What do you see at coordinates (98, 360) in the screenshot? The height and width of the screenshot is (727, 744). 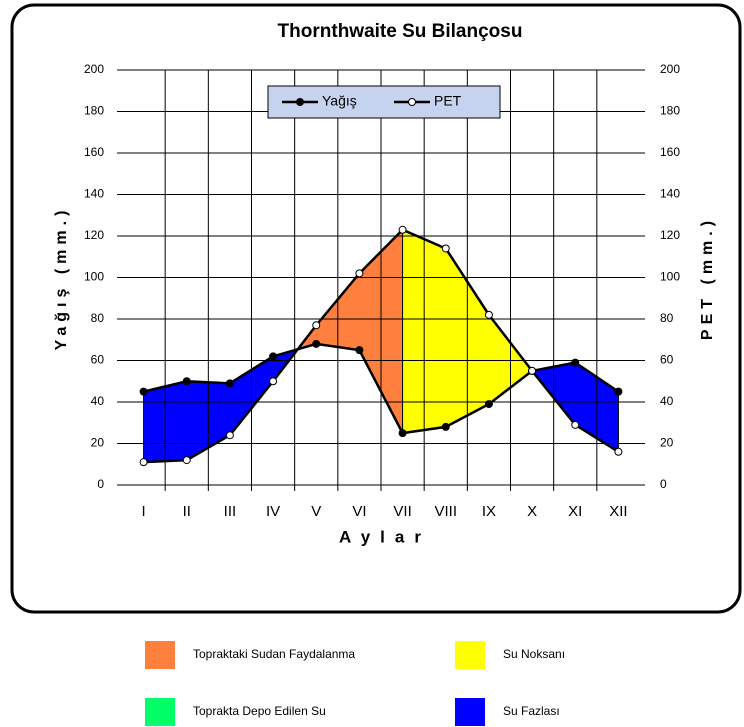 I see `y-tick-label: 60` at bounding box center [98, 360].